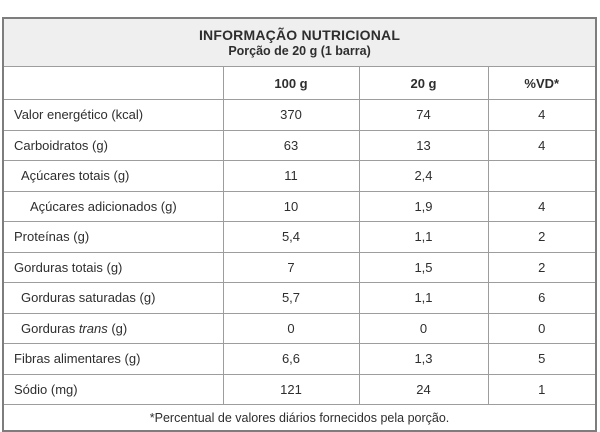 Image resolution: width=600 pixels, height=432 pixels. I want to click on nutrient-label: Açúcares adicionados (g), so click(113, 206).